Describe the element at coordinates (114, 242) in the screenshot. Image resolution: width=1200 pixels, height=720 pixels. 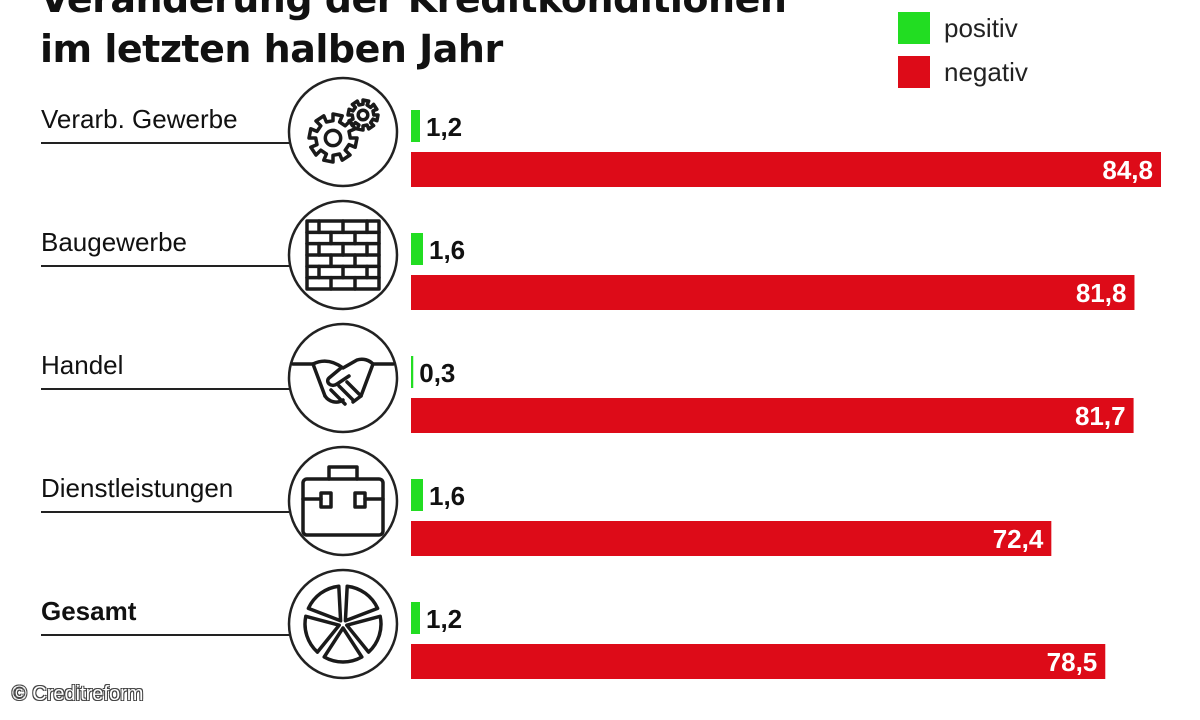
I see `category-label: Baugewerbe` at that location.